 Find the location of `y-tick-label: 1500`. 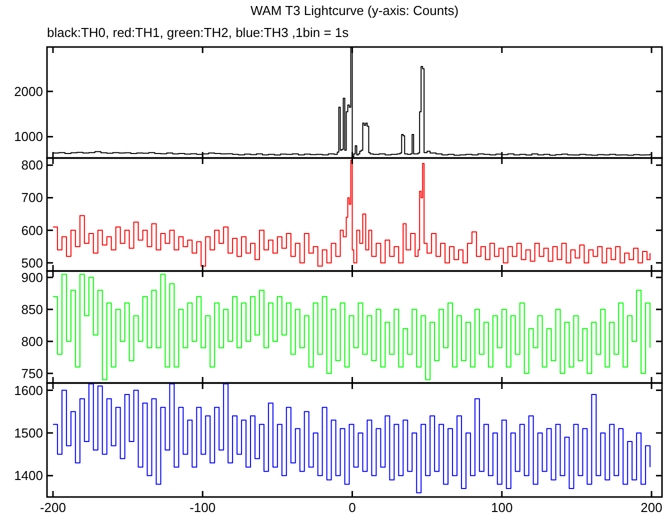

y-tick-label: 1500 is located at coordinates (28, 432).